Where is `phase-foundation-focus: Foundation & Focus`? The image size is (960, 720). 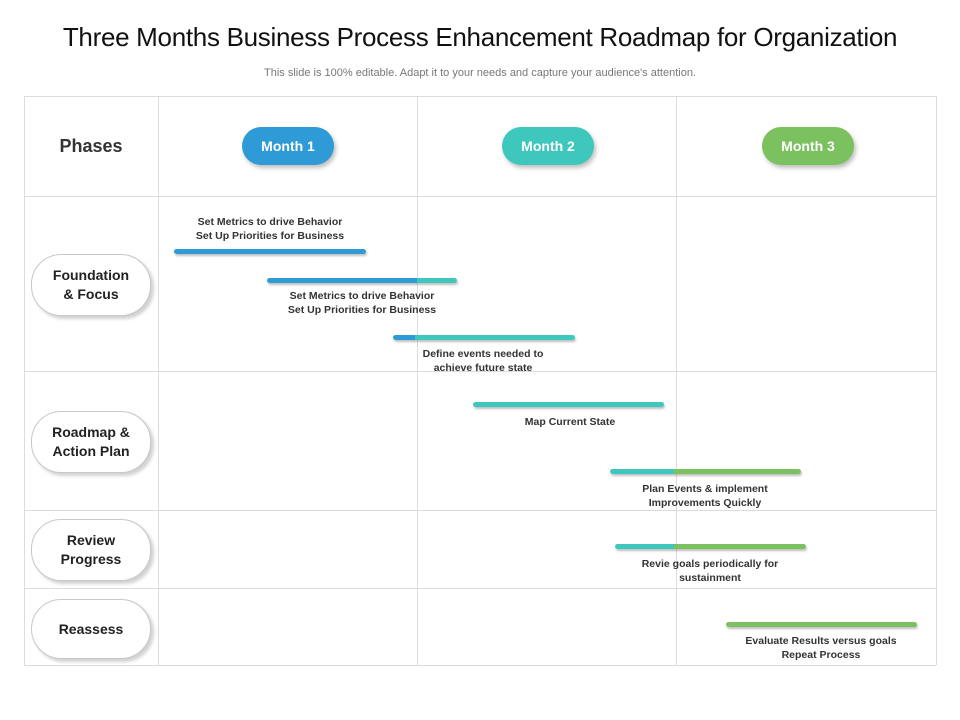
phase-foundation-focus: Foundation & Focus is located at coordinates (91, 285).